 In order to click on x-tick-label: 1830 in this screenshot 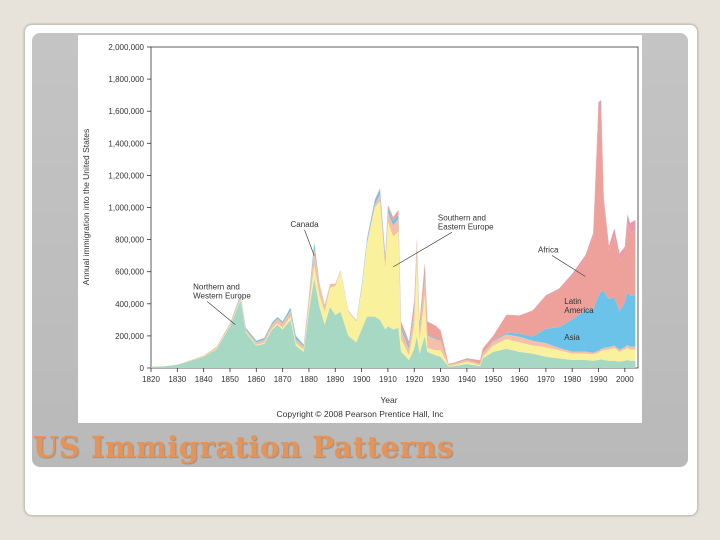, I will do `click(177, 379)`.